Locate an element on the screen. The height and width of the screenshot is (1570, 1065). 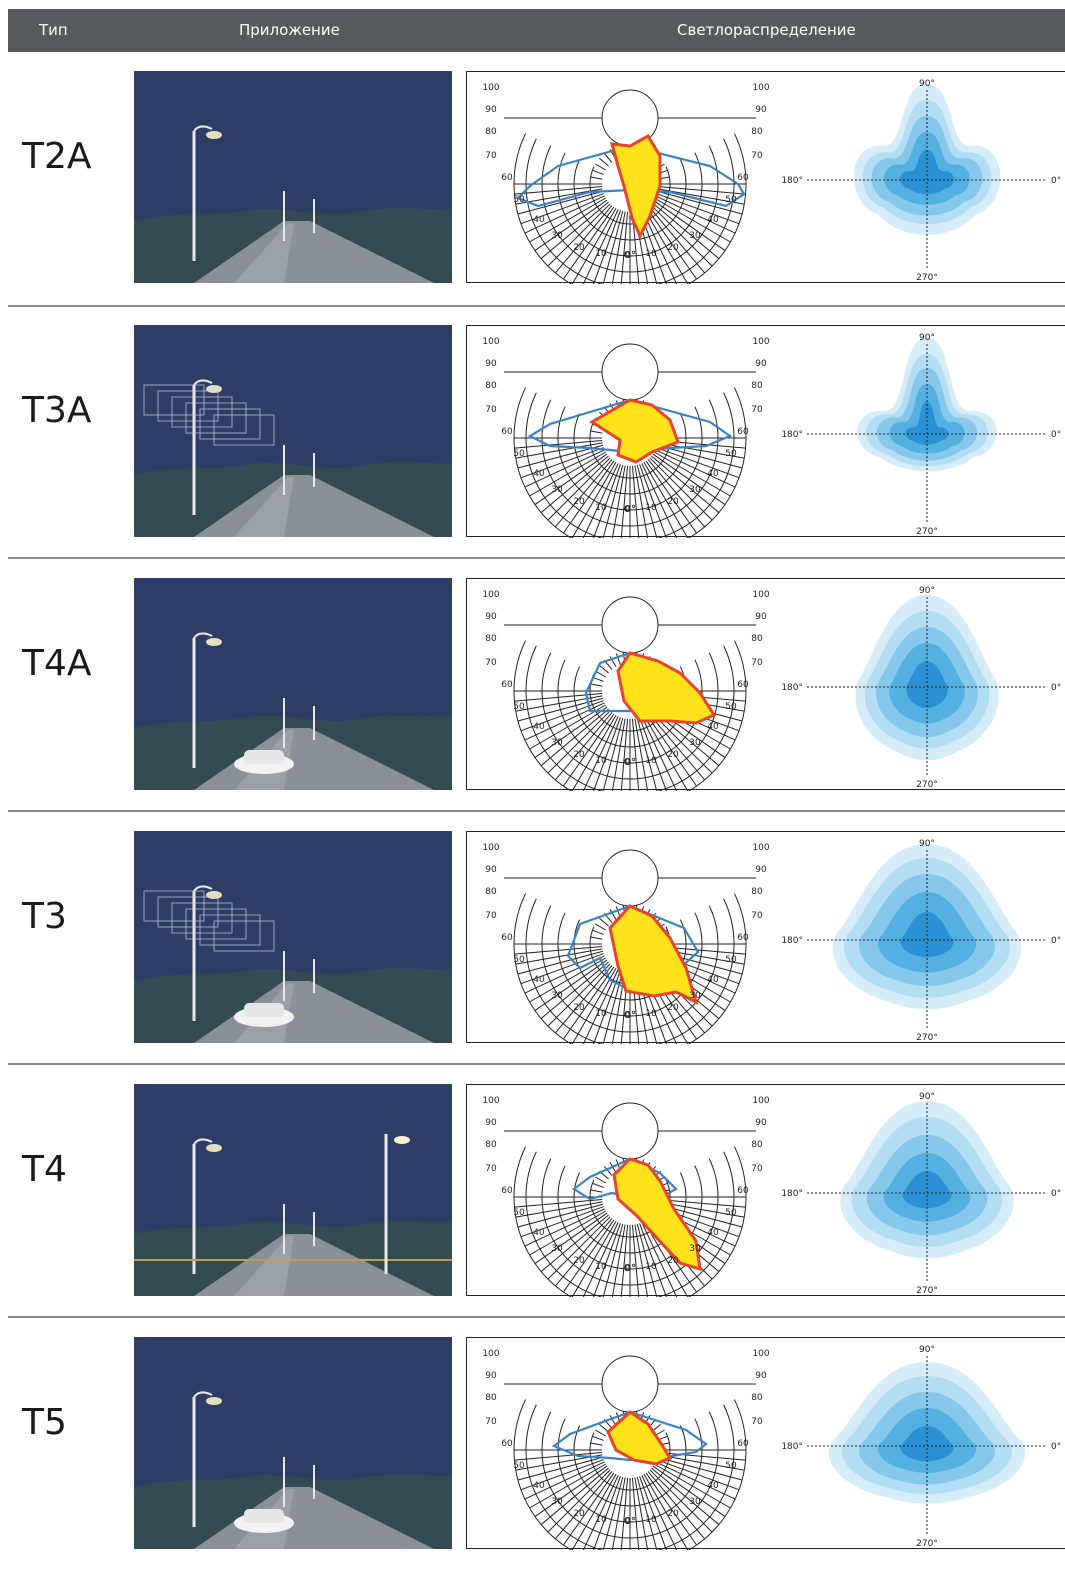
isolux-diagram is located at coordinates (927, 1180).